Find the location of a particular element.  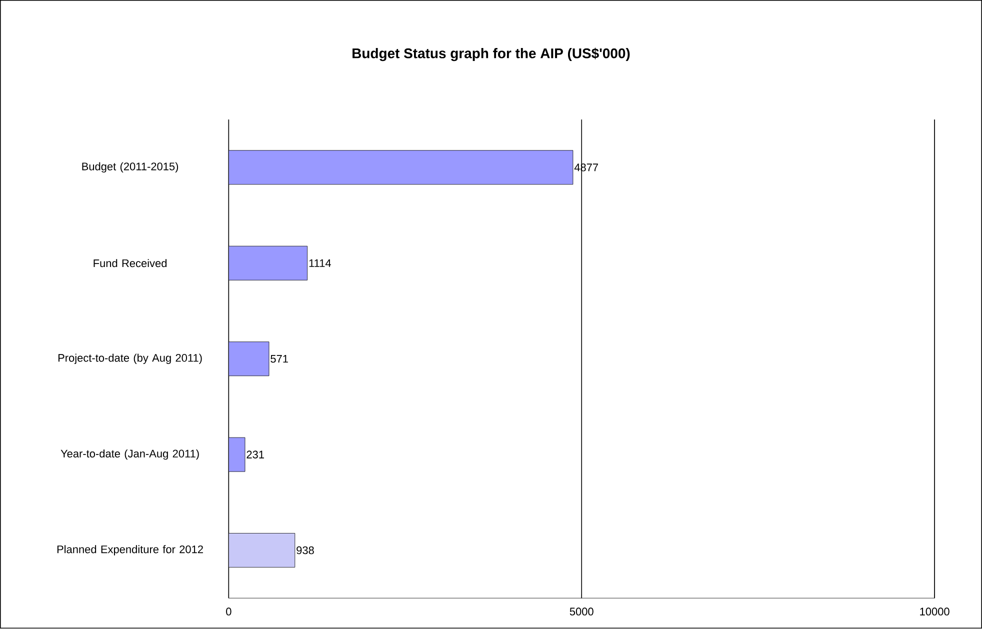

y-tick-label: Year-to-date (Jan-Aug 2011) is located at coordinates (129, 455).